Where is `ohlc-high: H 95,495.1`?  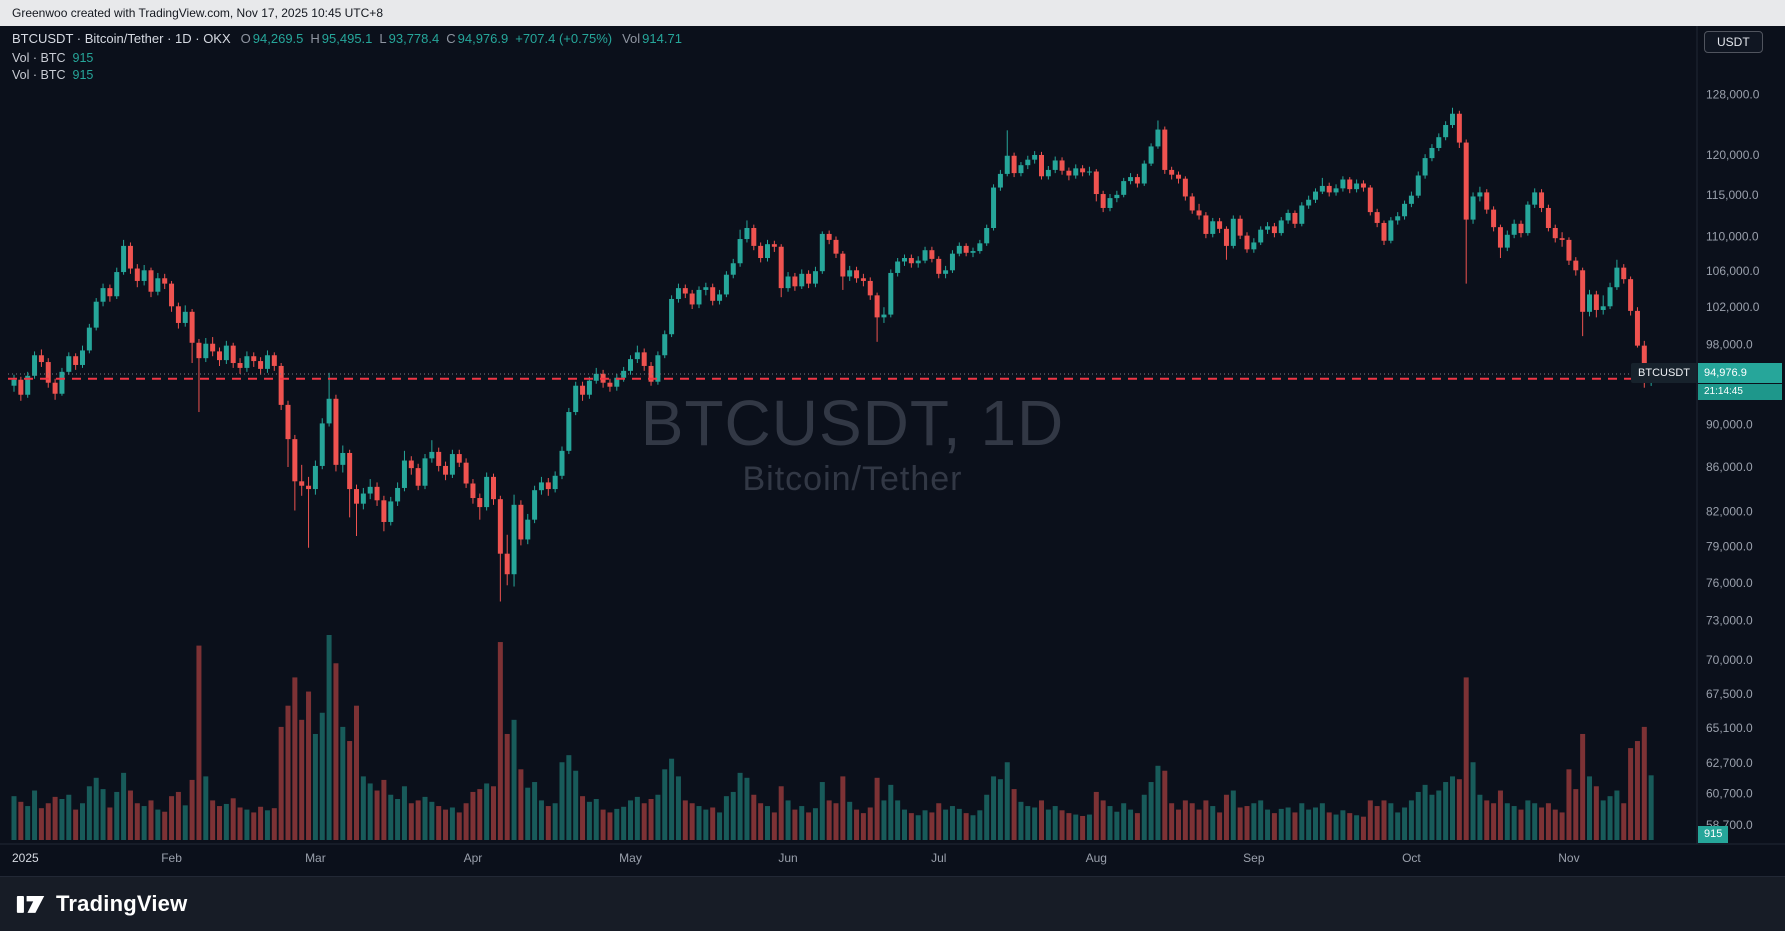 ohlc-high: H 95,495.1 is located at coordinates (341, 38).